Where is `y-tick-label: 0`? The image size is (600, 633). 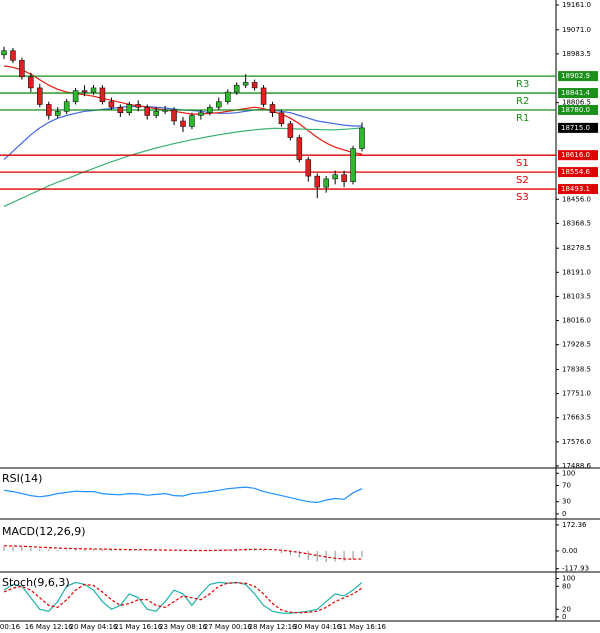 y-tick-label: 0 is located at coordinates (564, 617).